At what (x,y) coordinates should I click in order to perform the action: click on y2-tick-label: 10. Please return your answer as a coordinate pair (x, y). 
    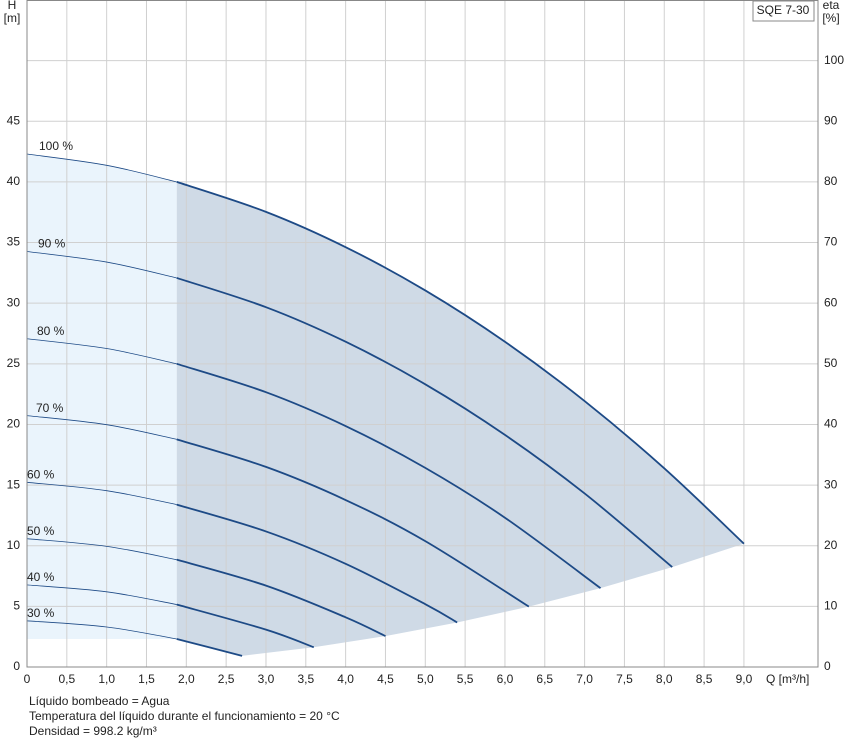
    Looking at the image, I should click on (831, 606).